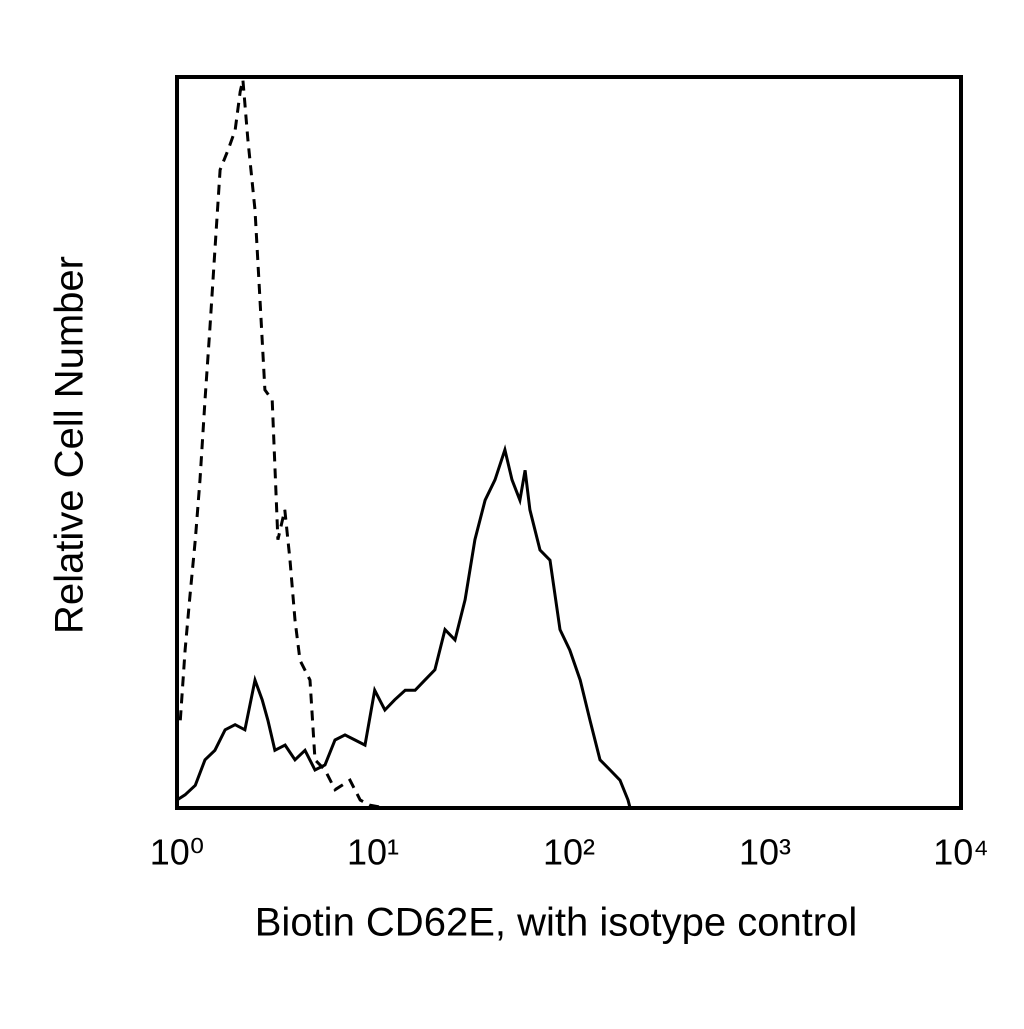  I want to click on y-axis-label: Relative Cell Number, so click(70, 445).